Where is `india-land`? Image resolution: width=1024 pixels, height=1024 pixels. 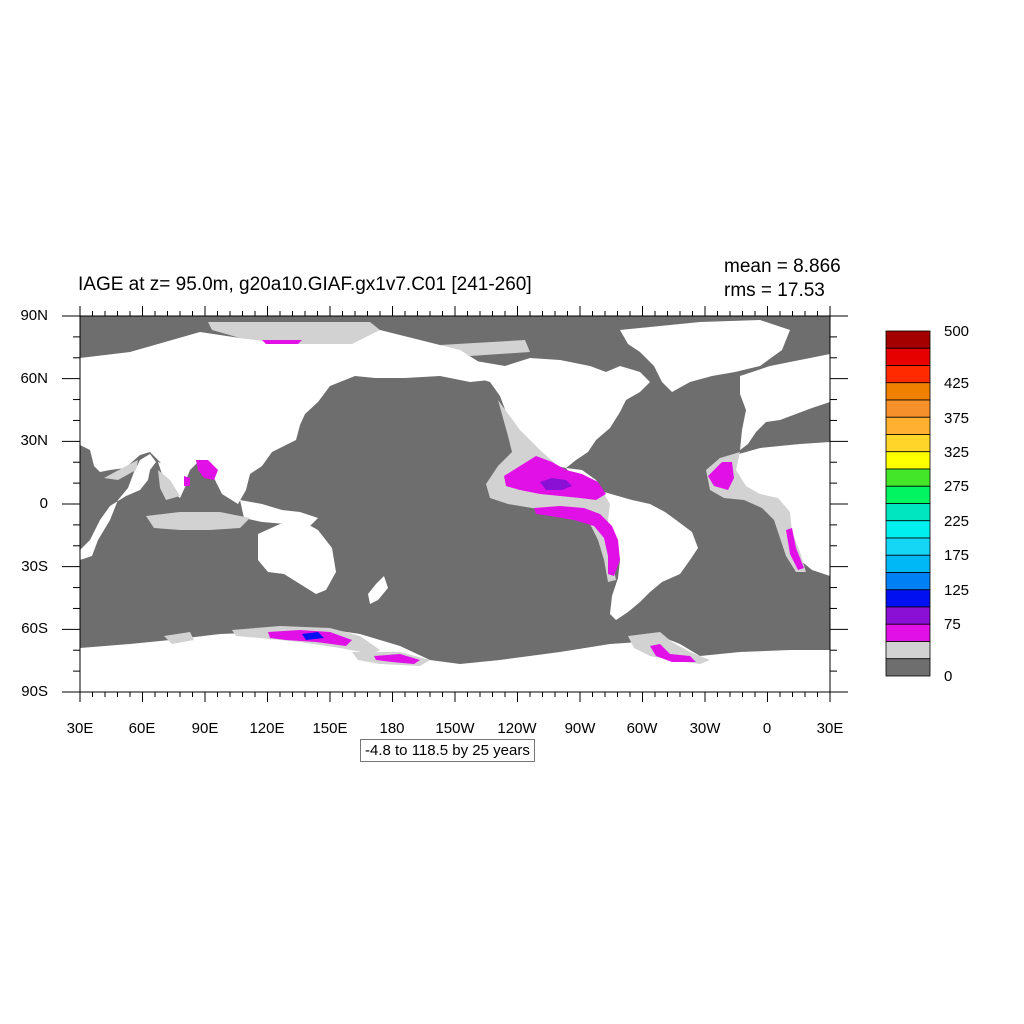 india-land is located at coordinates (172, 480).